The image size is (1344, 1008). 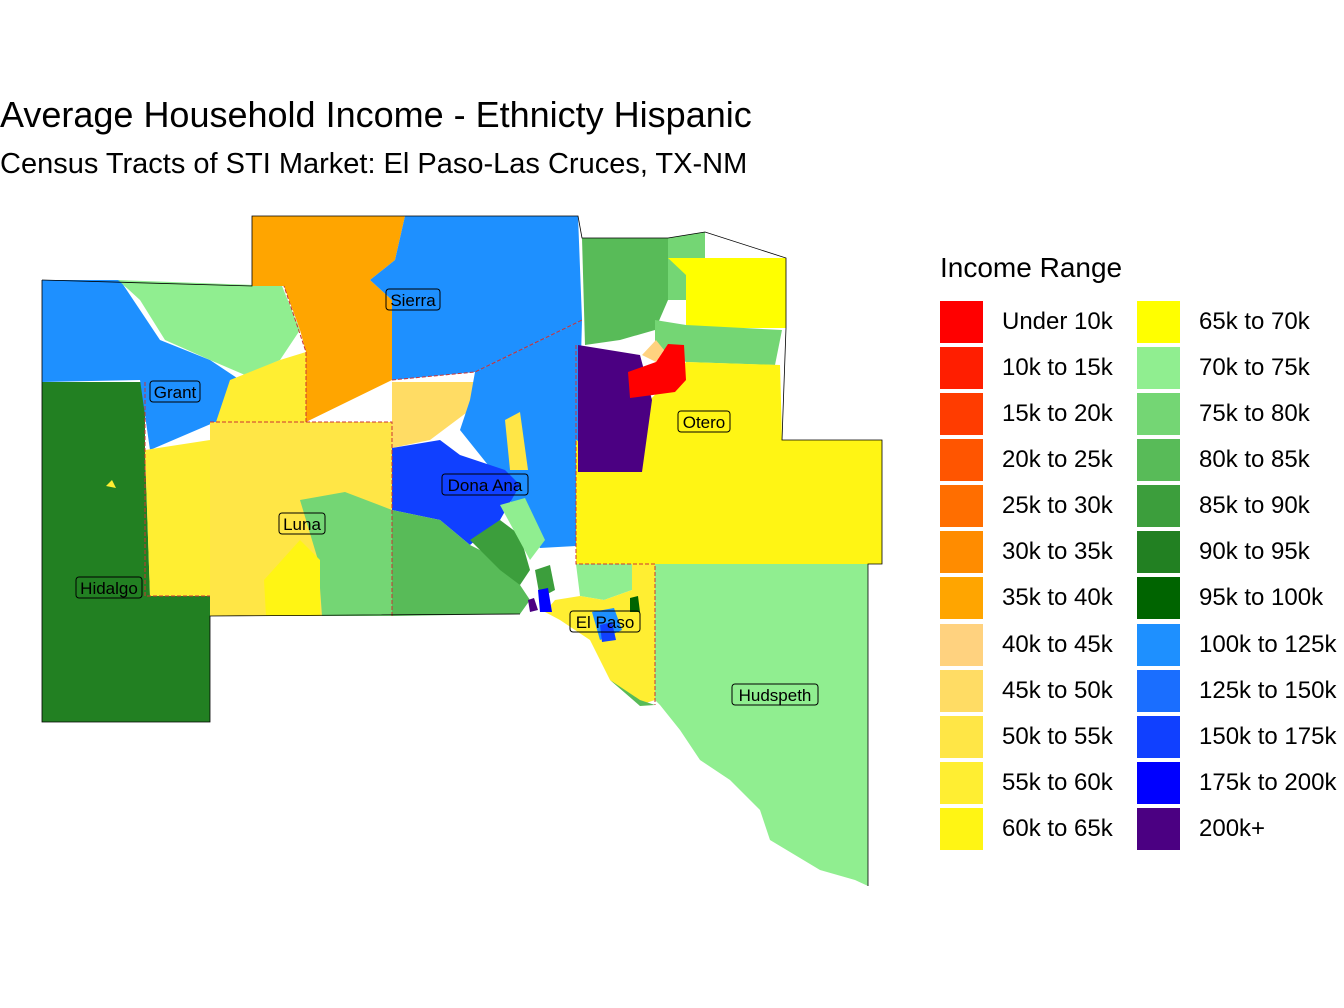 What do you see at coordinates (1254, 413) in the screenshot?
I see `legend-label: 75k to 80k` at bounding box center [1254, 413].